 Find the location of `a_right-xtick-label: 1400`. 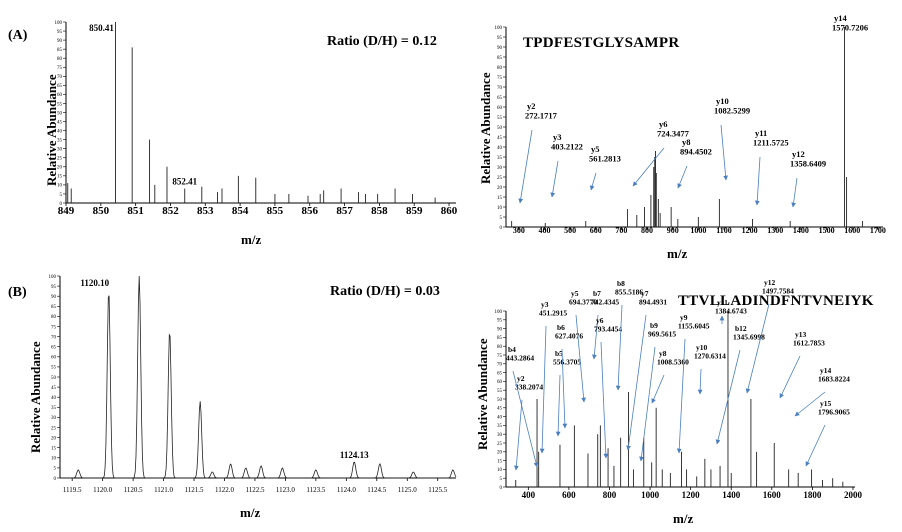

a_right-xtick-label: 1400 is located at coordinates (801, 230).